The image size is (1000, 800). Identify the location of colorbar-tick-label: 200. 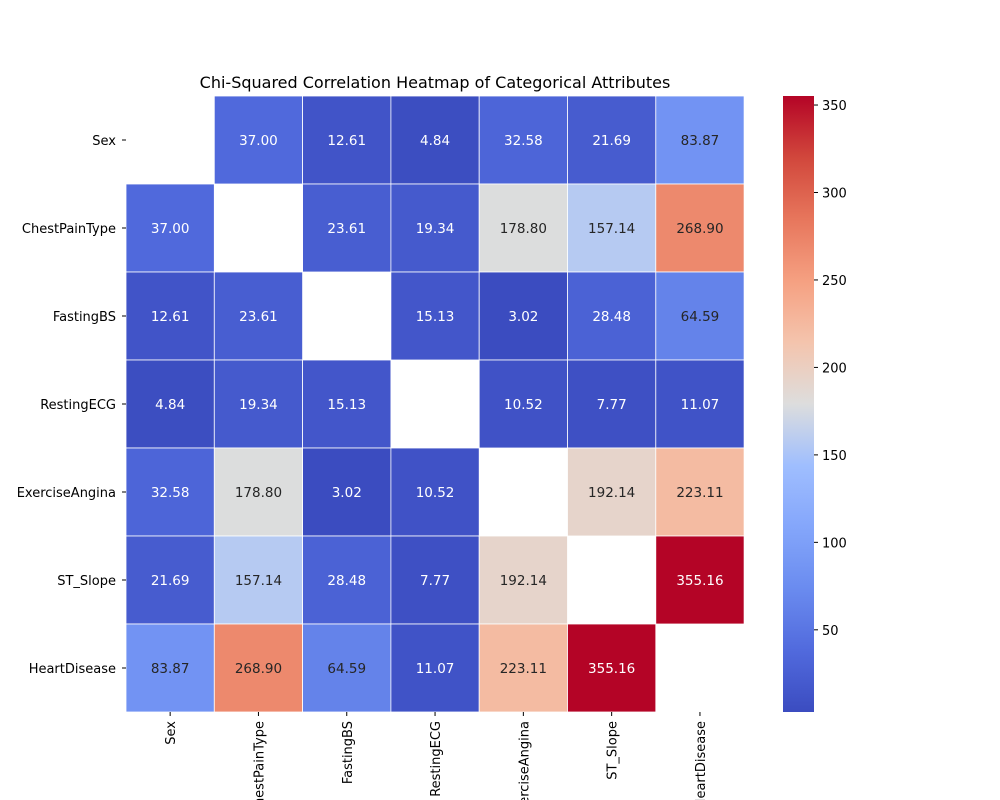
(834, 368).